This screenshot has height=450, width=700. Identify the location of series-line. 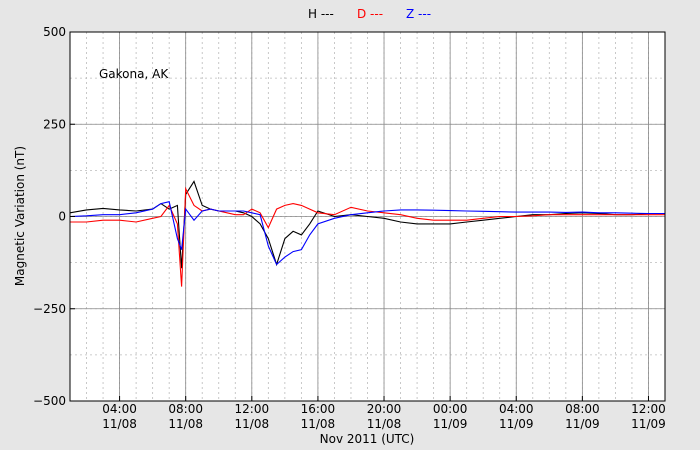
(367, 233).